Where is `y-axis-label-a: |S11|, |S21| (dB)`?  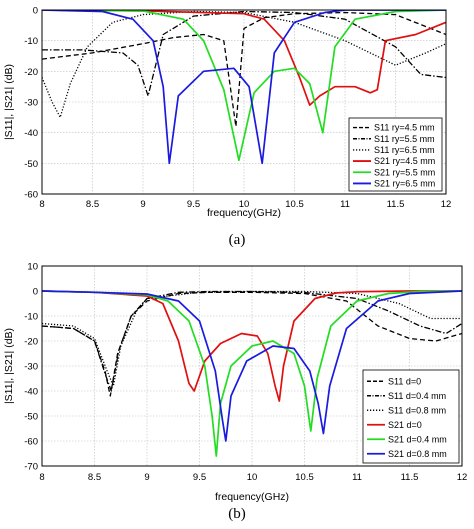 y-axis-label-a: |S11|, |S21| (dB) is located at coordinates (9, 102).